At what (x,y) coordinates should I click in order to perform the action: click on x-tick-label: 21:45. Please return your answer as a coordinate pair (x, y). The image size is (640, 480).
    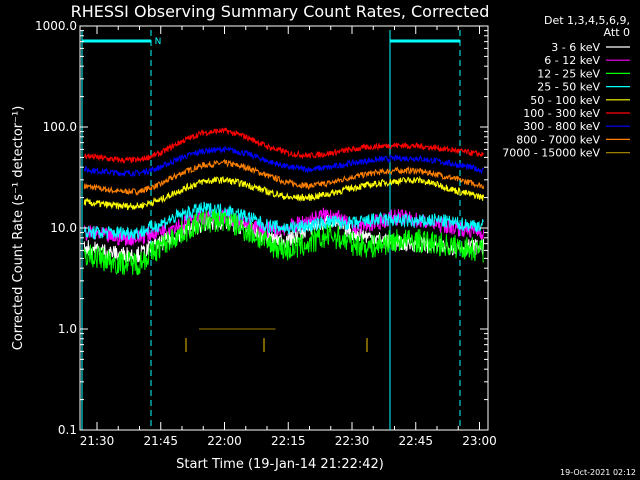
    Looking at the image, I should click on (160, 441).